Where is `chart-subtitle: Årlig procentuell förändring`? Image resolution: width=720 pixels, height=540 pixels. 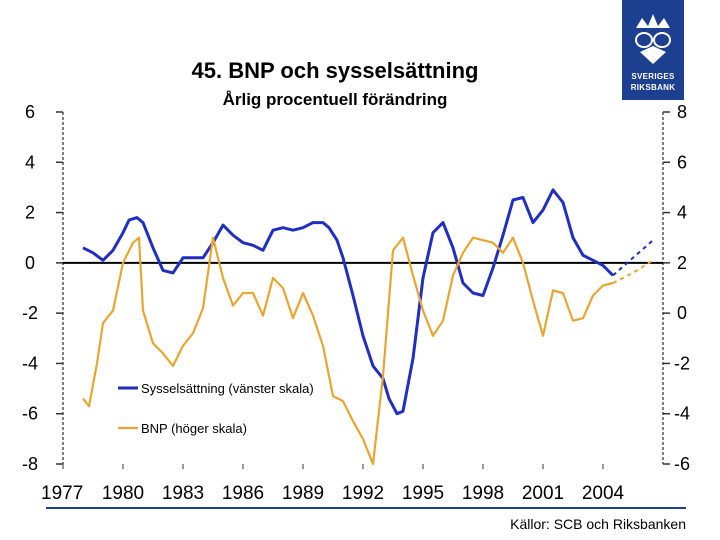 chart-subtitle: Årlig procentuell förändring is located at coordinates (335, 99).